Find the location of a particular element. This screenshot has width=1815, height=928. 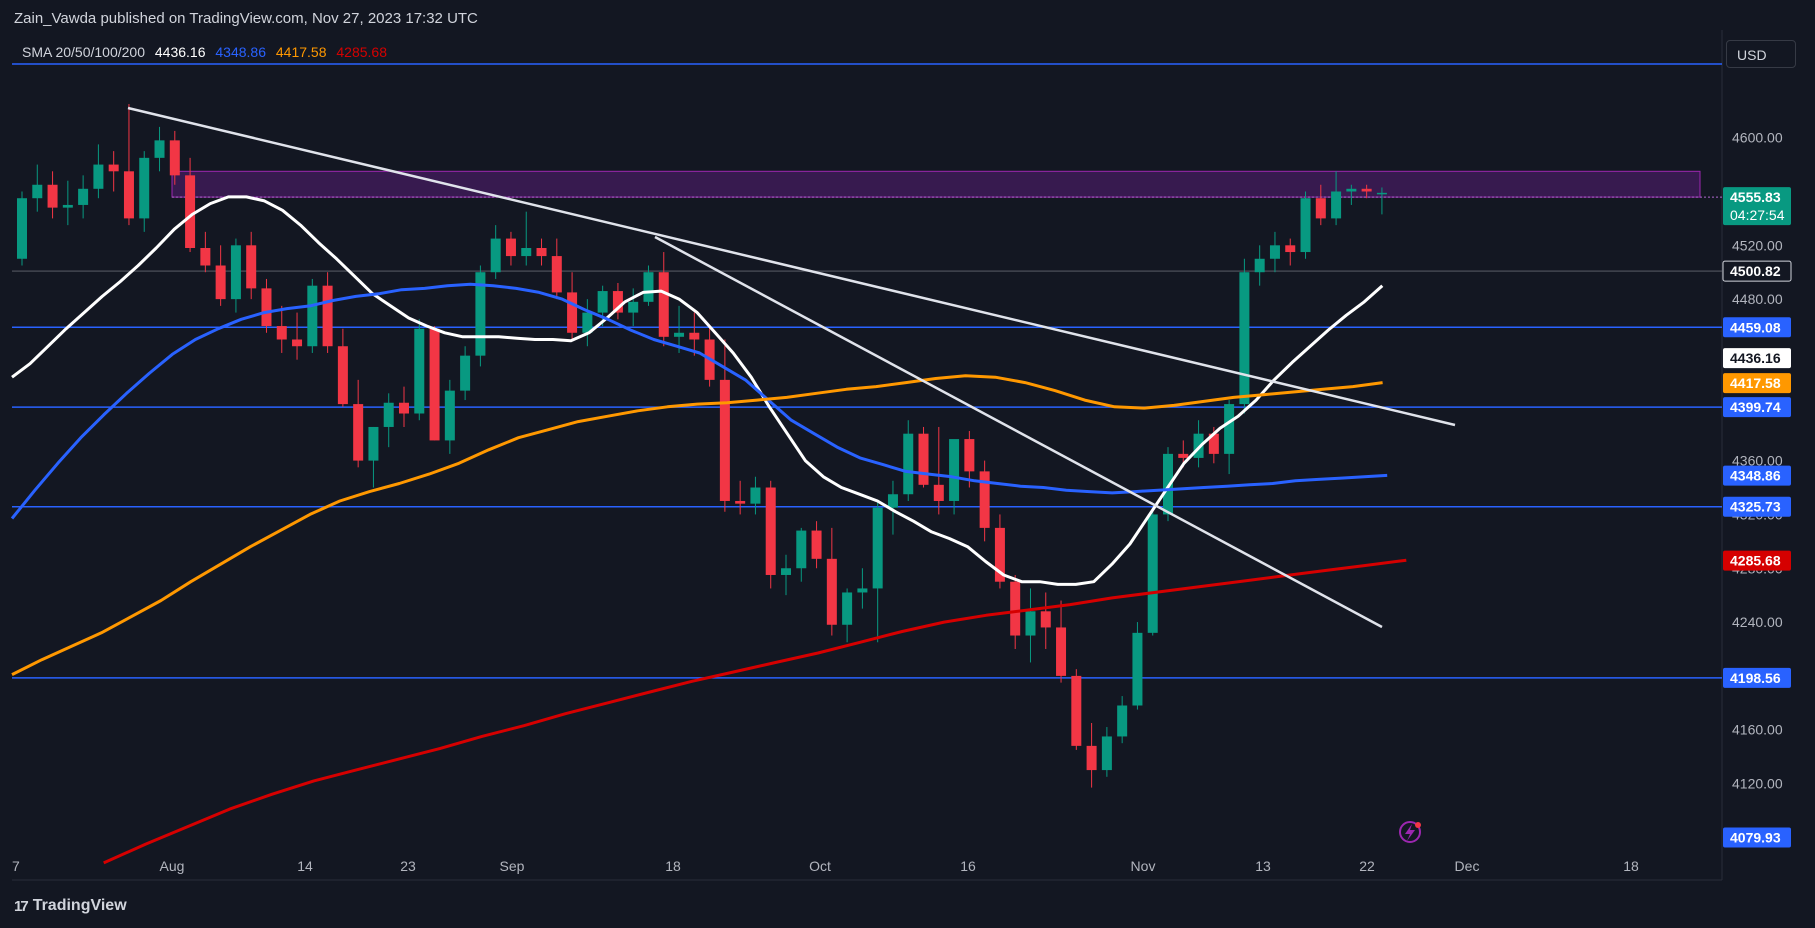

time-tick-label: 22 is located at coordinates (1367, 866).